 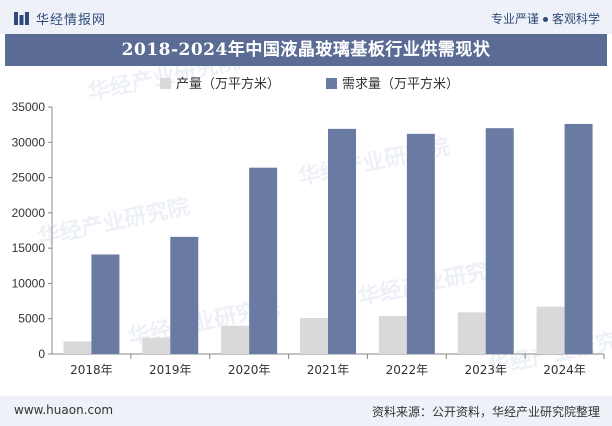 I want to click on y-tick-label: 20000, so click(x=29, y=213).